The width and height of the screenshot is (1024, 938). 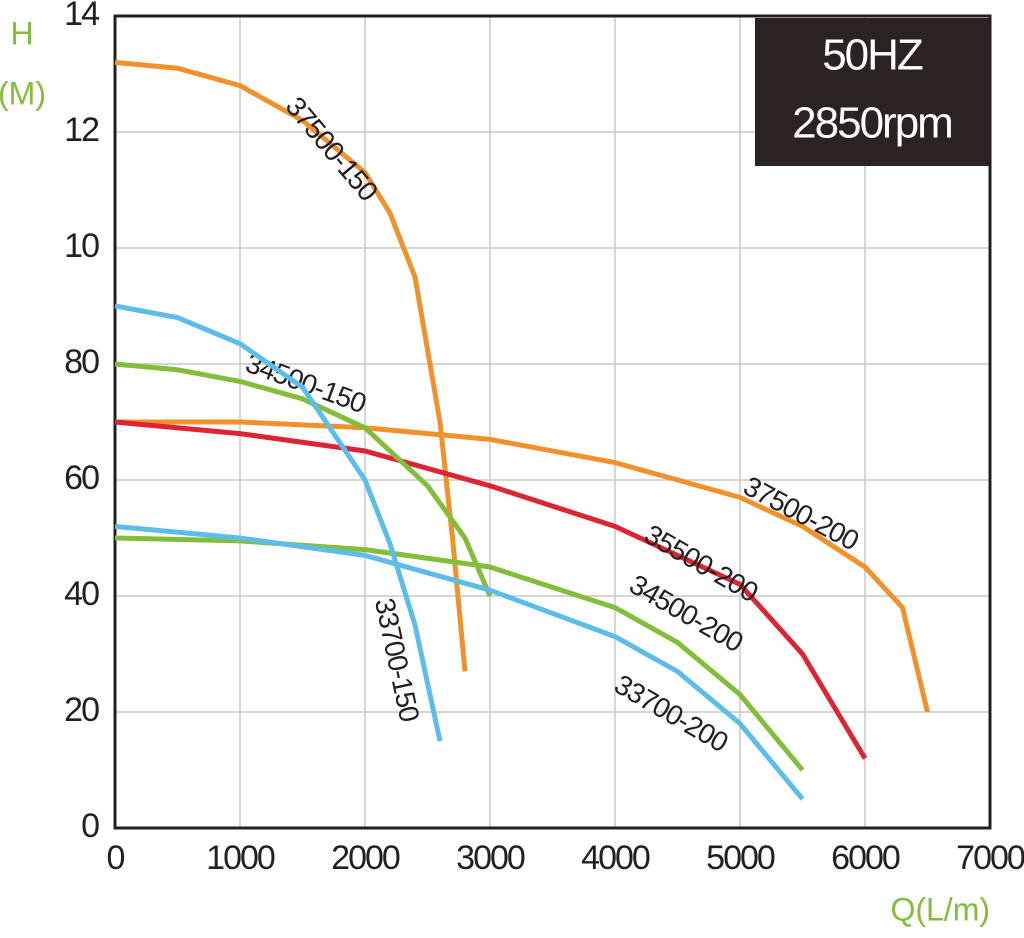 What do you see at coordinates (940, 909) in the screenshot?
I see `x-label: Q(L/m)` at bounding box center [940, 909].